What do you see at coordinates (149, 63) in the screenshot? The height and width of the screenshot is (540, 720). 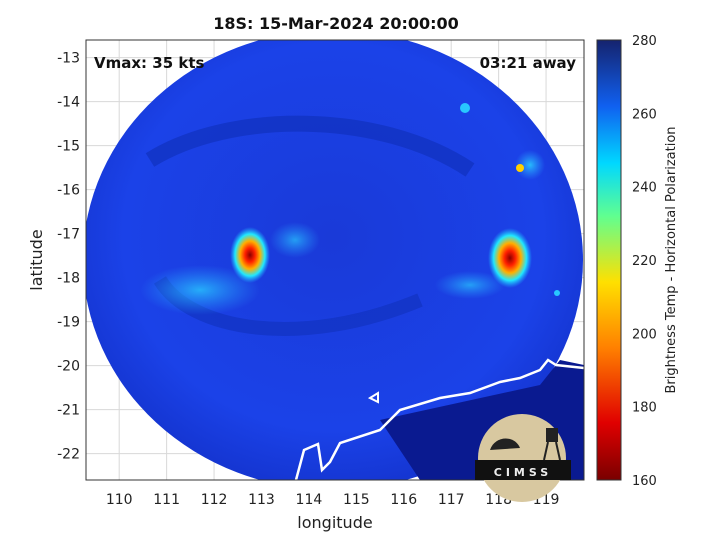 I see `vmax-annotation: Vmax: 35 kts` at bounding box center [149, 63].